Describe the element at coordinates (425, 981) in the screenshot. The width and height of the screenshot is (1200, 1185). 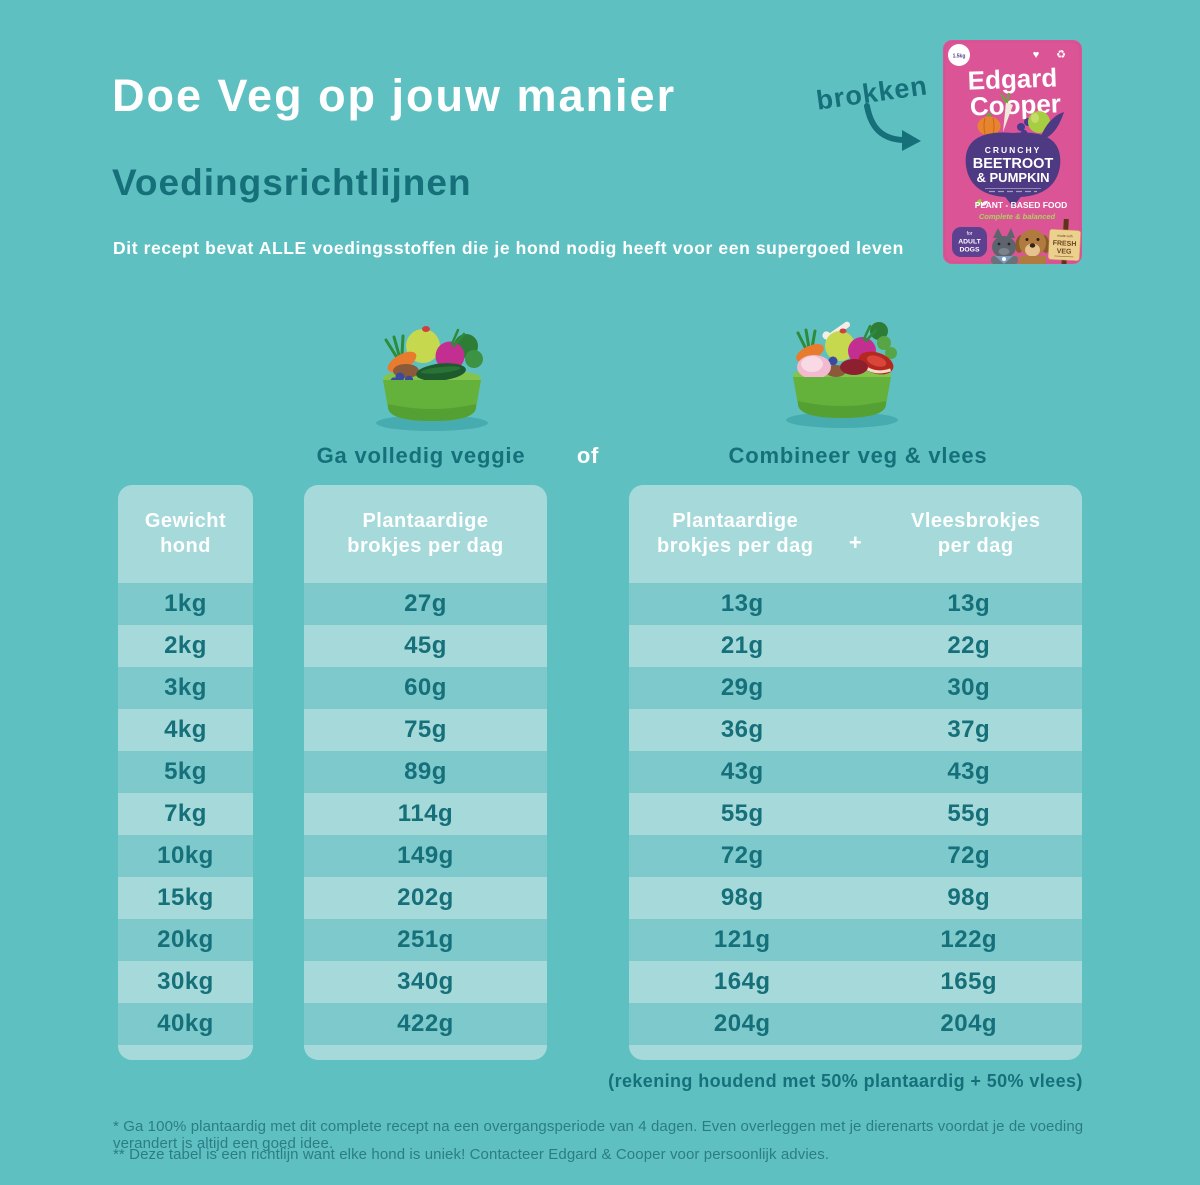
I see `veg-only-cell: 340g` at that location.